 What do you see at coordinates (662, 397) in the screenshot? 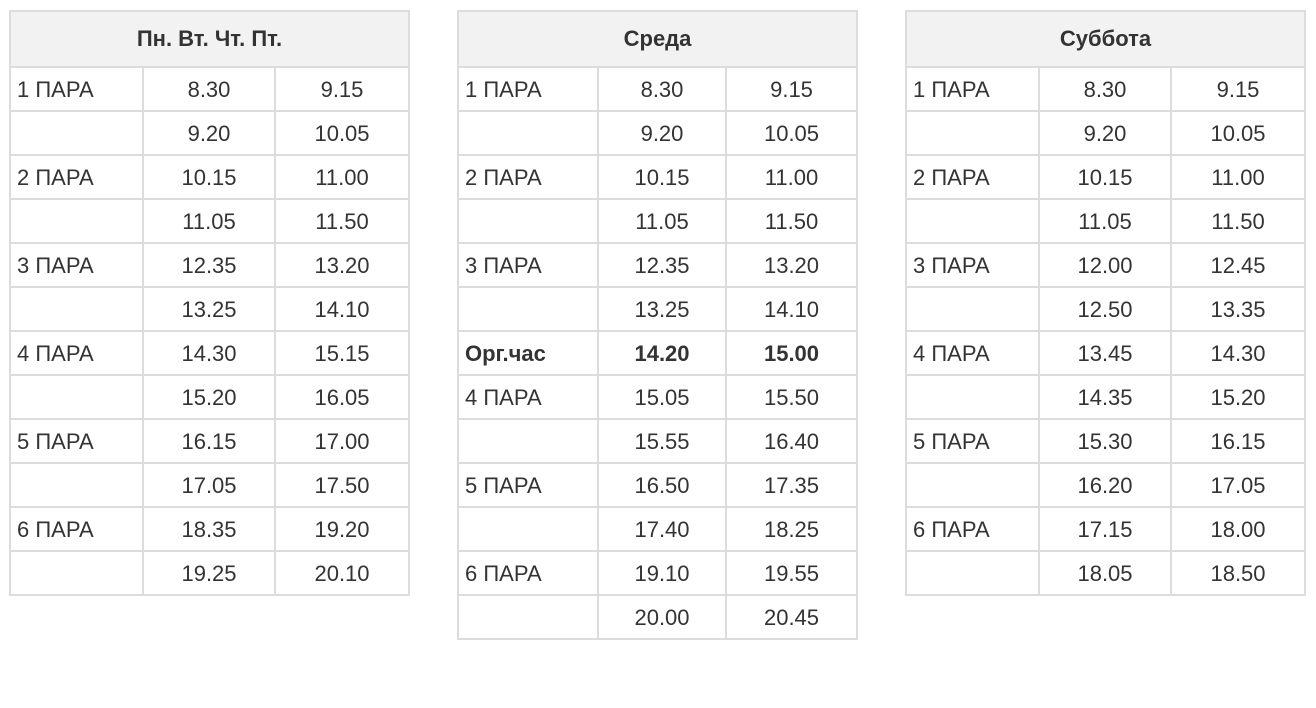
I see `start-time: 15.05` at bounding box center [662, 397].